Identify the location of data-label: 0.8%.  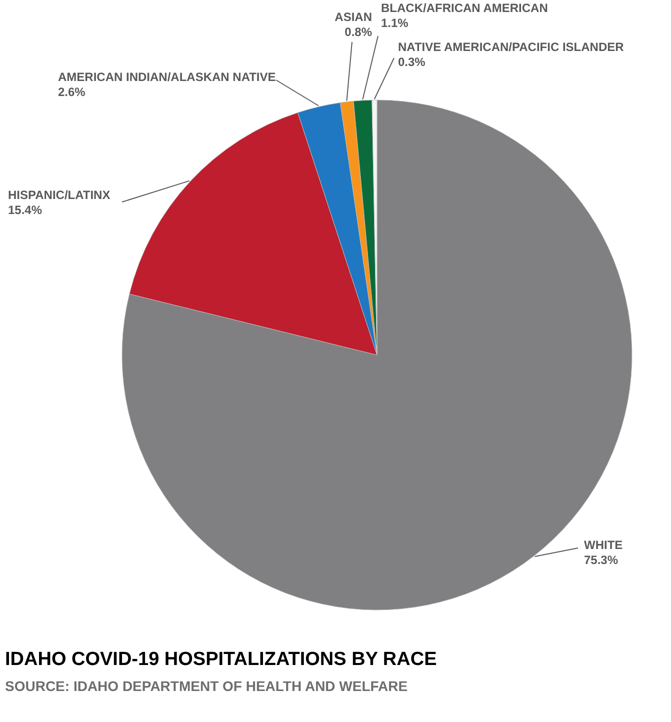
(358, 32).